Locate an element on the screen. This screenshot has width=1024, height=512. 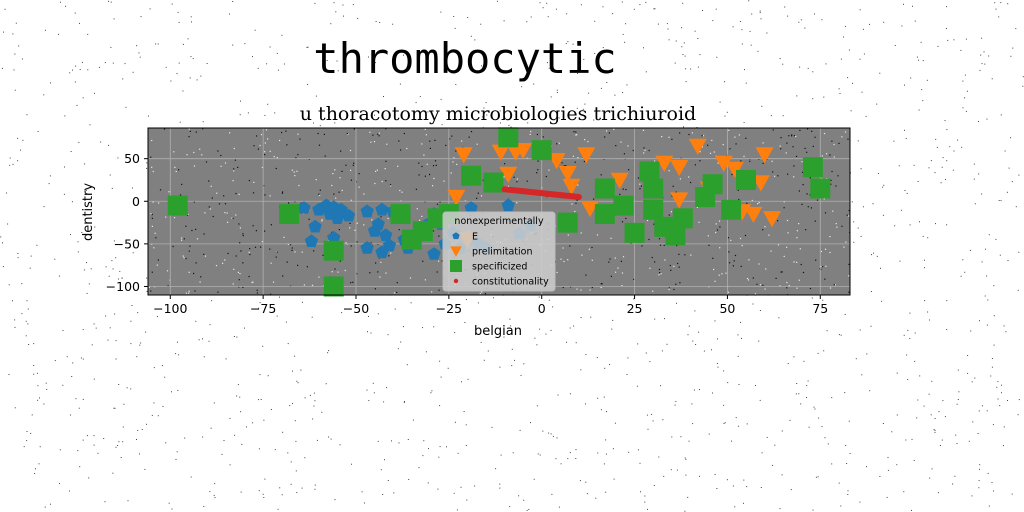
legend-label: constitutionality is located at coordinates (510, 282).